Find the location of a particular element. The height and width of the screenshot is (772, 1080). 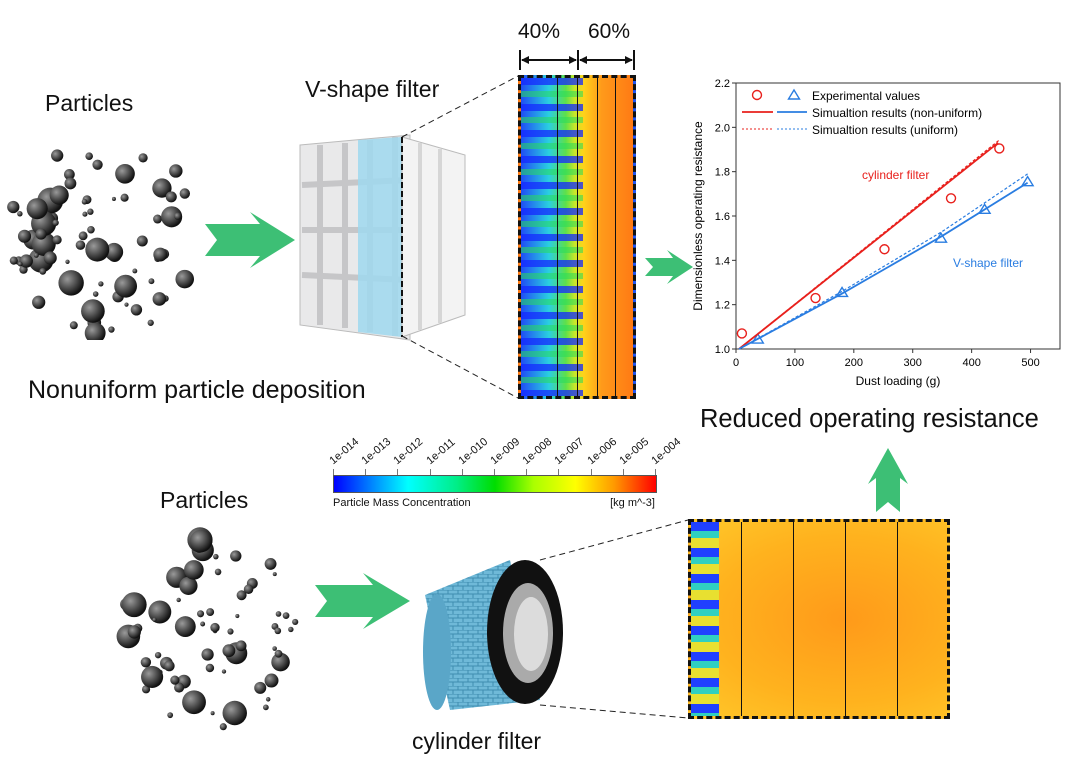

result-caption: Reduced operating resistance is located at coordinates (869, 419).